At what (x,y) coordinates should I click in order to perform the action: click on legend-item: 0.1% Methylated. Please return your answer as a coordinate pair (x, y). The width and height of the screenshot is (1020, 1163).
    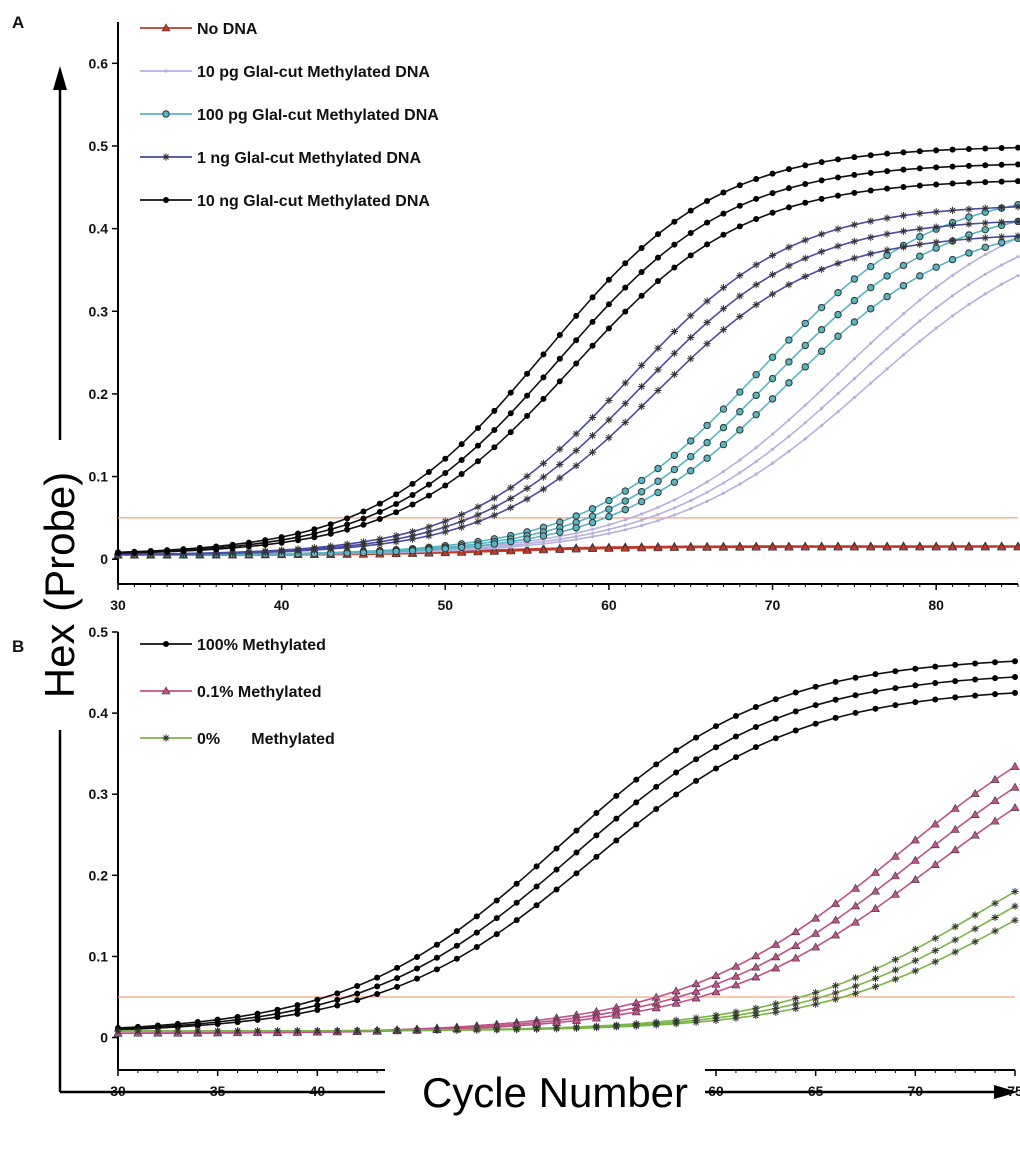
    Looking at the image, I should click on (233, 689).